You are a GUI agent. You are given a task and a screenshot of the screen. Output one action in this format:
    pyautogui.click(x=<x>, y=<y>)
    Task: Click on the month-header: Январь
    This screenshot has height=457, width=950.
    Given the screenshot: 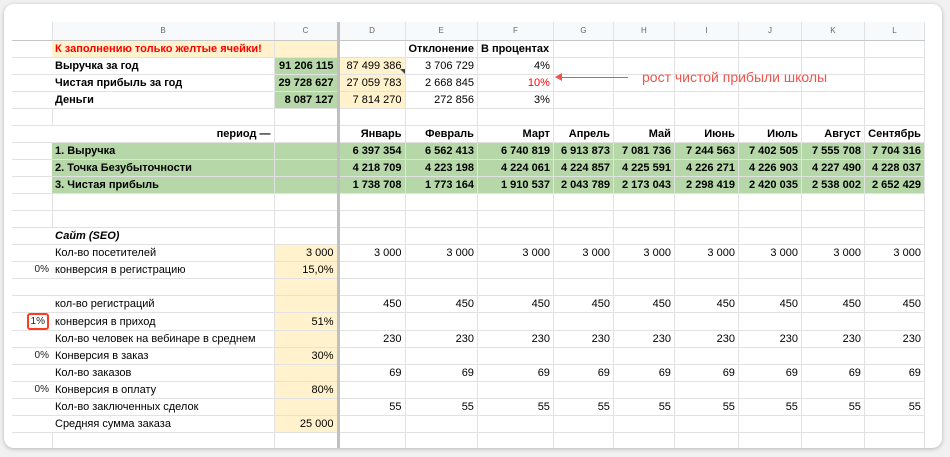 What is the action you would take?
    pyautogui.click(x=372, y=134)
    